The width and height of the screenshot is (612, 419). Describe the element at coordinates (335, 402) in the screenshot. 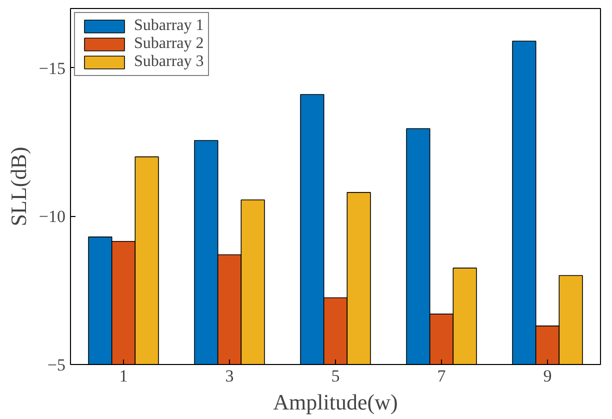

I see `x-axis-title: Amplitude(w)` at that location.